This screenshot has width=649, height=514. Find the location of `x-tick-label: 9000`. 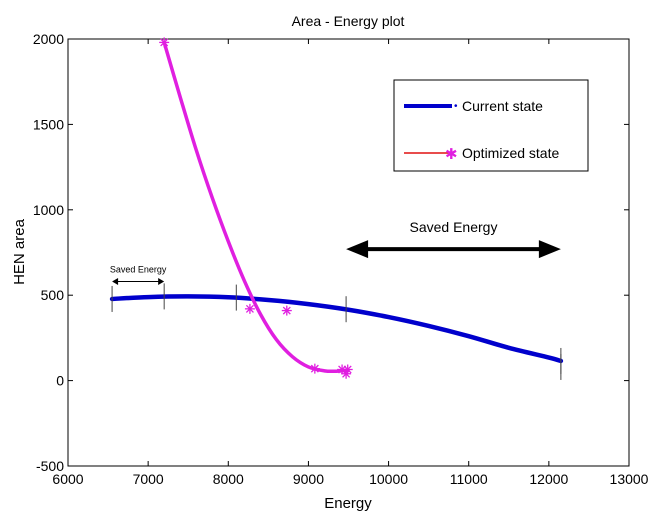

x-tick-label: 9000 is located at coordinates (308, 479).